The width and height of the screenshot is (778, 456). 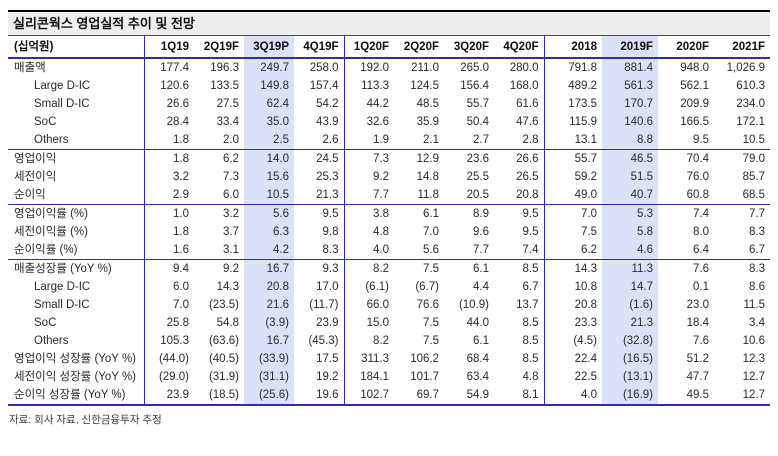 What do you see at coordinates (481, 287) in the screenshot?
I see `table-cell: 4.4` at bounding box center [481, 287].